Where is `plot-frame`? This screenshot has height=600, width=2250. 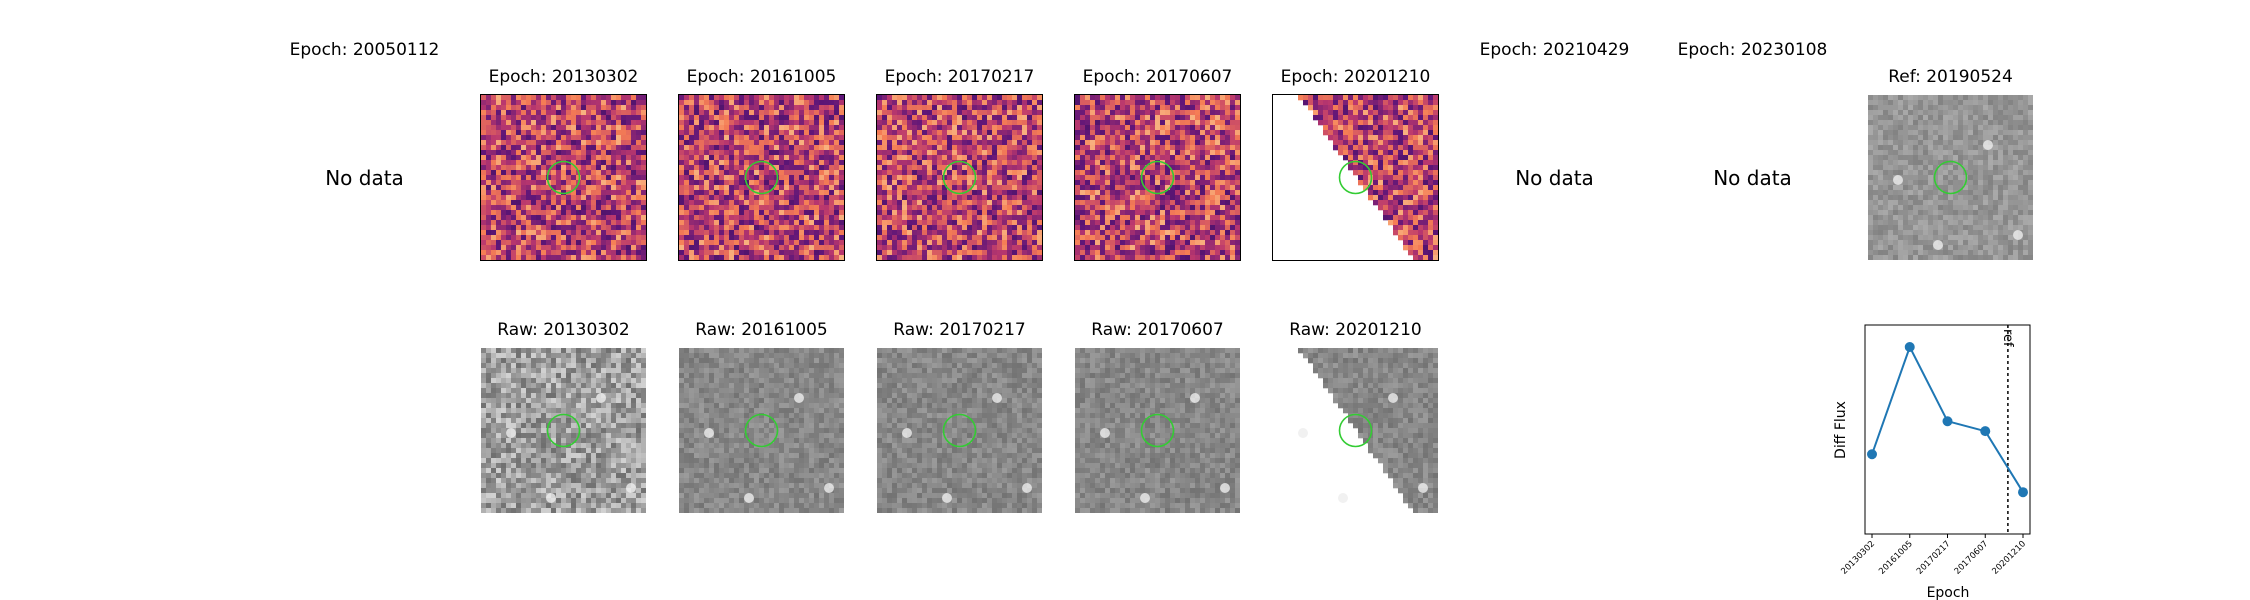 plot-frame is located at coordinates (1947, 429).